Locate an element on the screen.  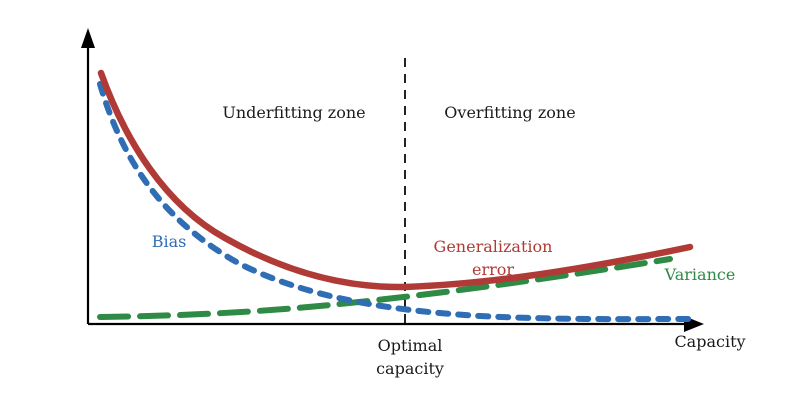
y-axis-arrowhead is located at coordinates (88, 38).